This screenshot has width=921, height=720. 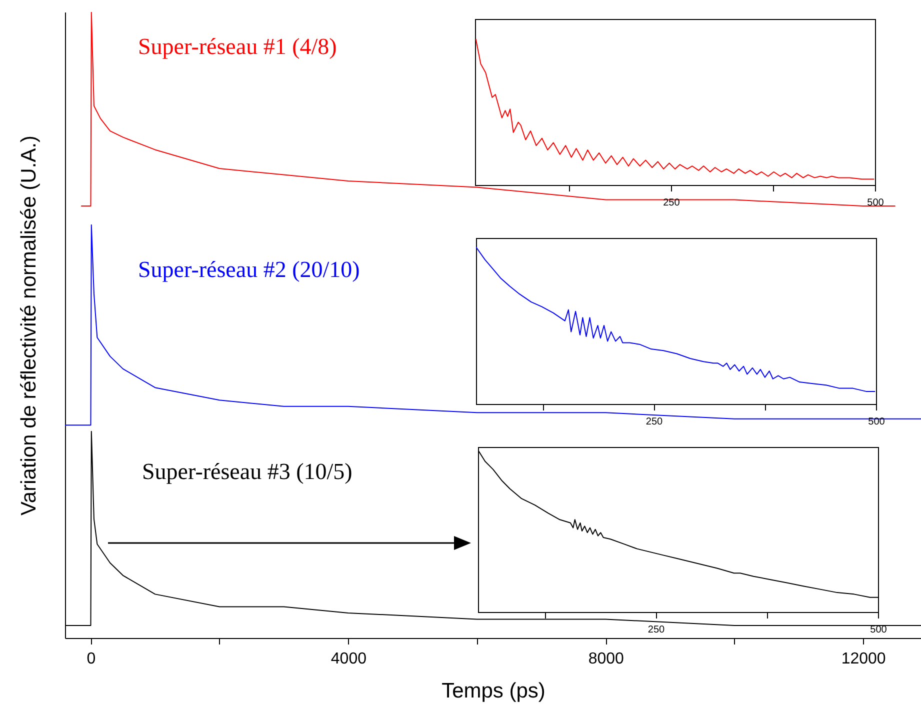 What do you see at coordinates (863, 659) in the screenshot?
I see `x-tick-label: 12000` at bounding box center [863, 659].